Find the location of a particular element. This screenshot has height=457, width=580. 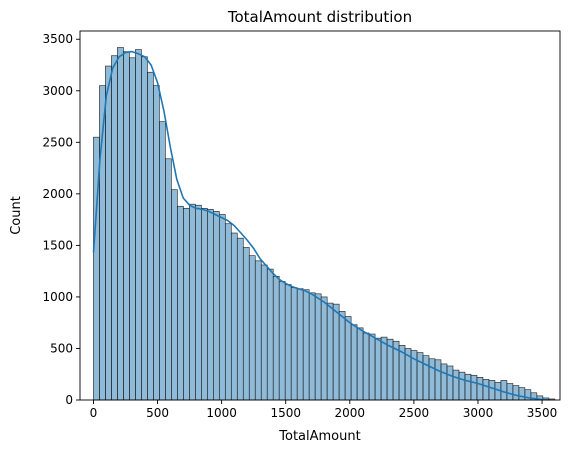

y-tick-label: 500 is located at coordinates (61, 348).